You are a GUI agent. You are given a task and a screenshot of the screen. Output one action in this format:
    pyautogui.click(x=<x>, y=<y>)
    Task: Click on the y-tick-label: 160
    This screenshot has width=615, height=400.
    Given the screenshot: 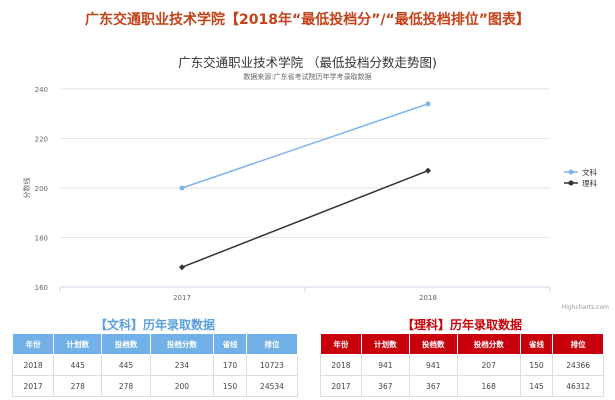 What is the action you would take?
    pyautogui.click(x=41, y=288)
    